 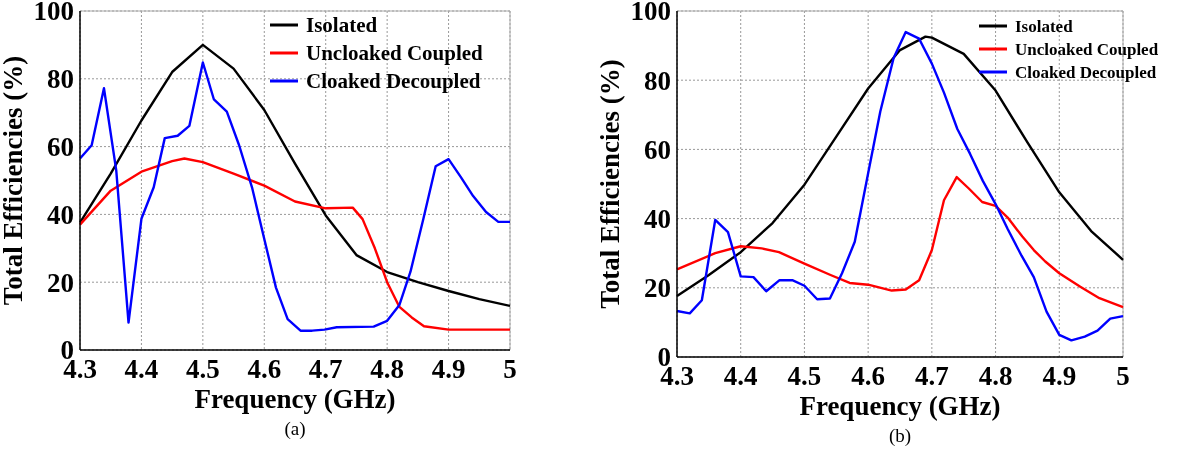 I want to click on text: (a), so click(x=295, y=429).